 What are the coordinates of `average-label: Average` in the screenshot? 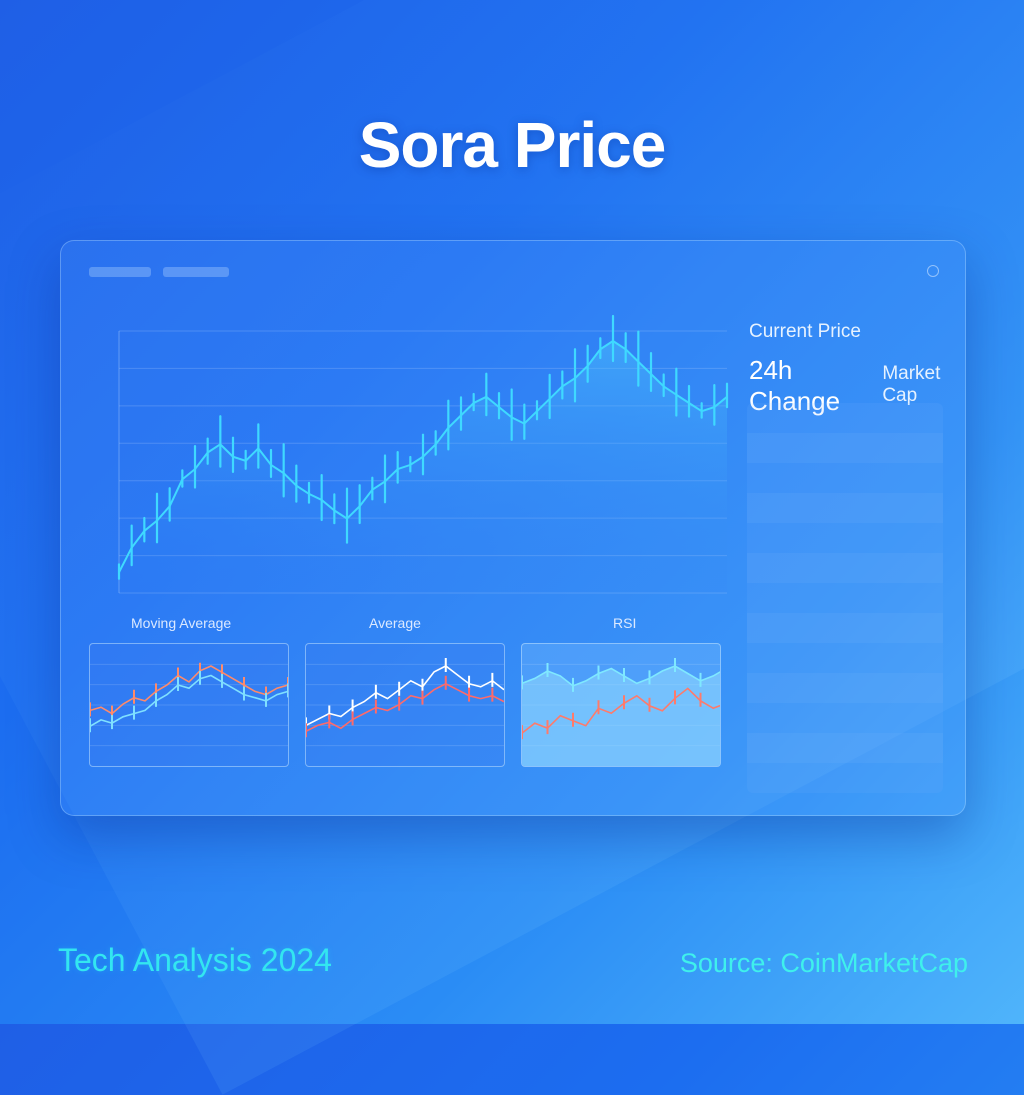 It's located at (395, 623).